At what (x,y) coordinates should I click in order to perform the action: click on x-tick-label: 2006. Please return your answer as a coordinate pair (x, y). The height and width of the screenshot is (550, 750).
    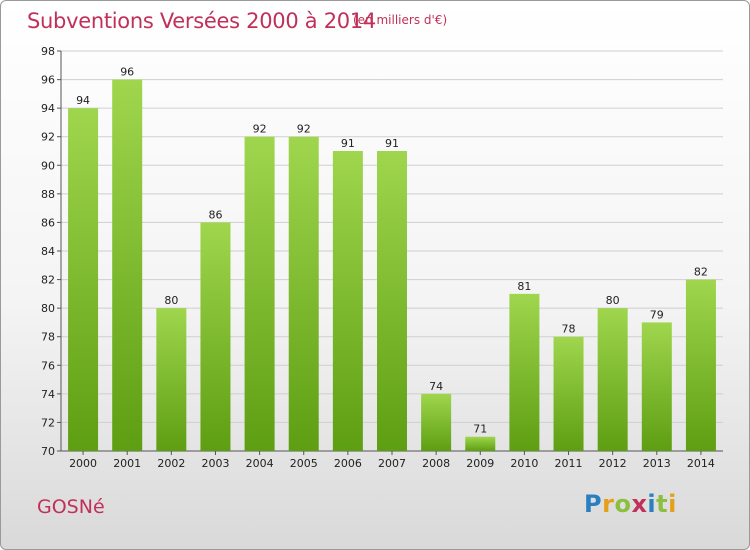
    Looking at the image, I should click on (348, 463).